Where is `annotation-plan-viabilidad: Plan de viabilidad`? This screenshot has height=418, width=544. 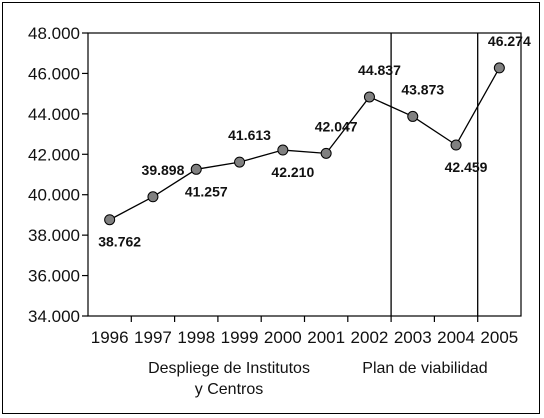 annotation-plan-viabilidad: Plan de viabilidad is located at coordinates (424, 368).